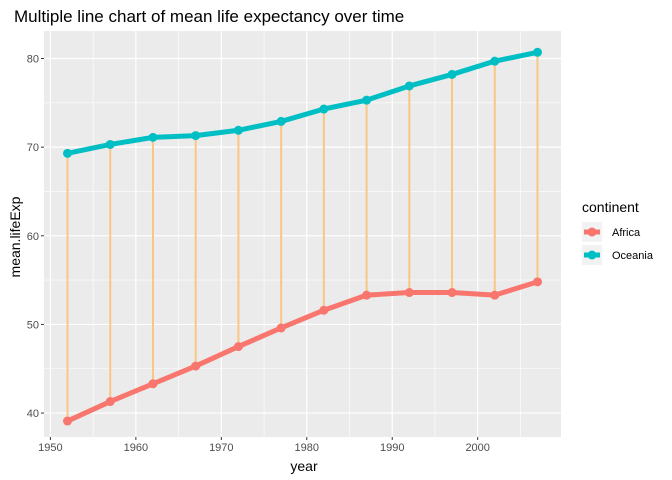 This screenshot has width=672, height=480. Describe the element at coordinates (264, 445) in the screenshot. I see `x-axis: 1950 1960 1970 1980 1990 2000` at that location.